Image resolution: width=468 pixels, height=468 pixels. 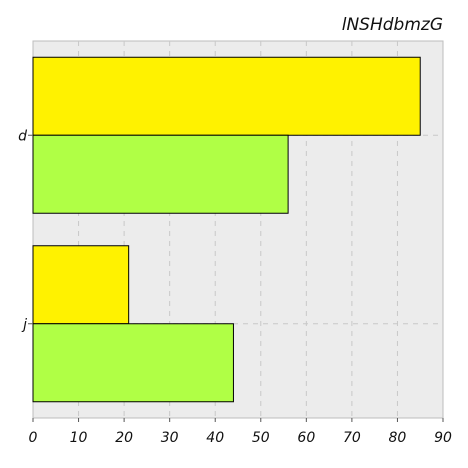 I want to click on x-tick-label: 60, so click(x=306, y=438).